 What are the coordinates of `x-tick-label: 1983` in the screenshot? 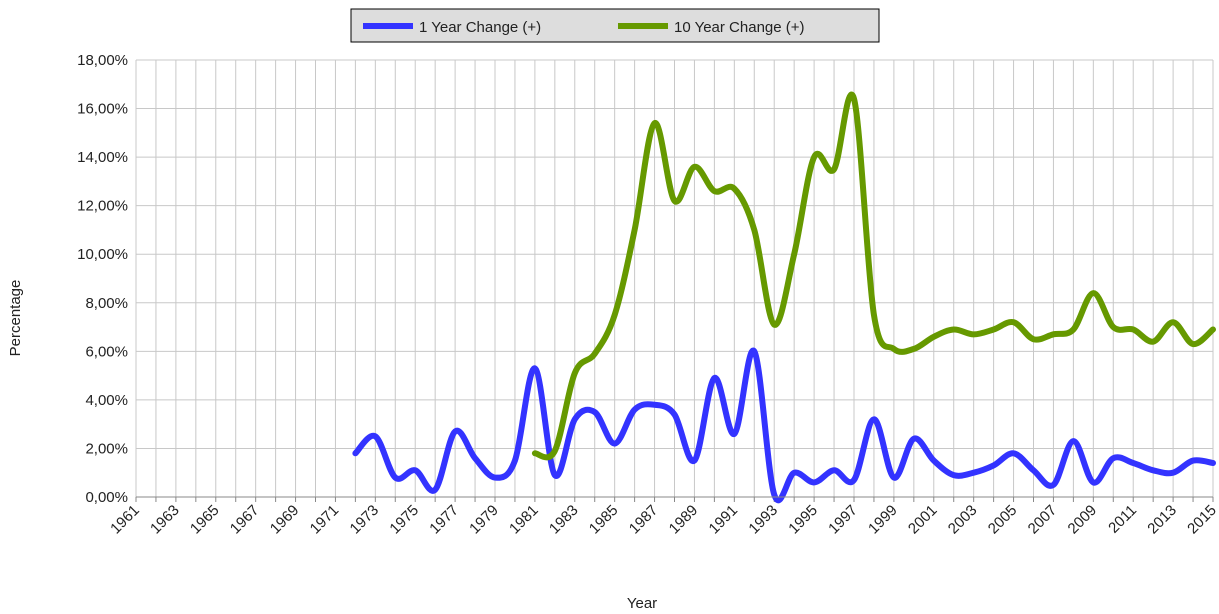 It's located at (564, 520).